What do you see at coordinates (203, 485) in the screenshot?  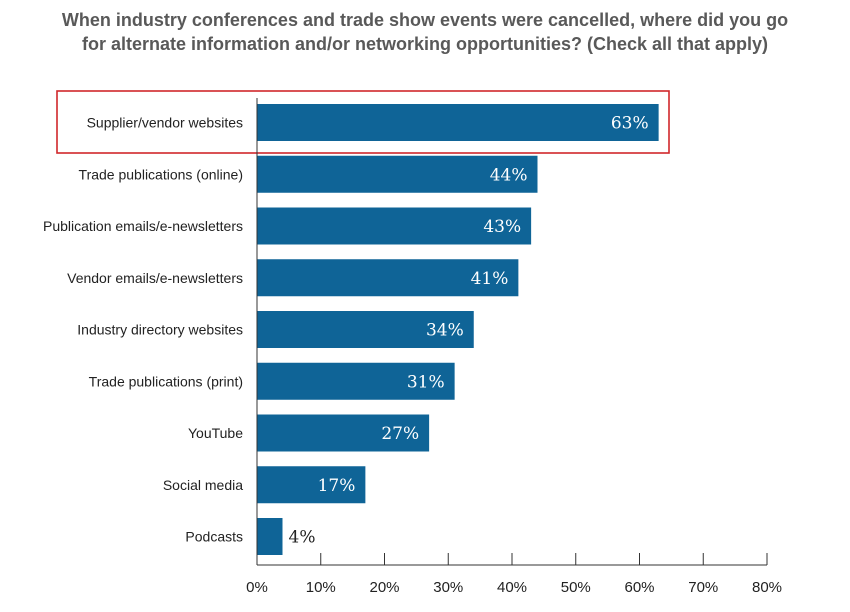 I see `category-label-7: Social media` at bounding box center [203, 485].